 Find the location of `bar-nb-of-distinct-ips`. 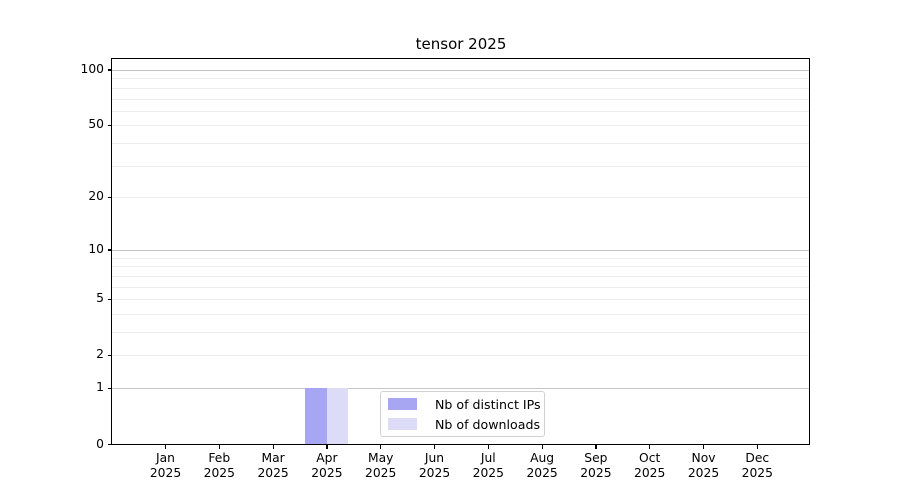

bar-nb-of-distinct-ips is located at coordinates (316, 416).